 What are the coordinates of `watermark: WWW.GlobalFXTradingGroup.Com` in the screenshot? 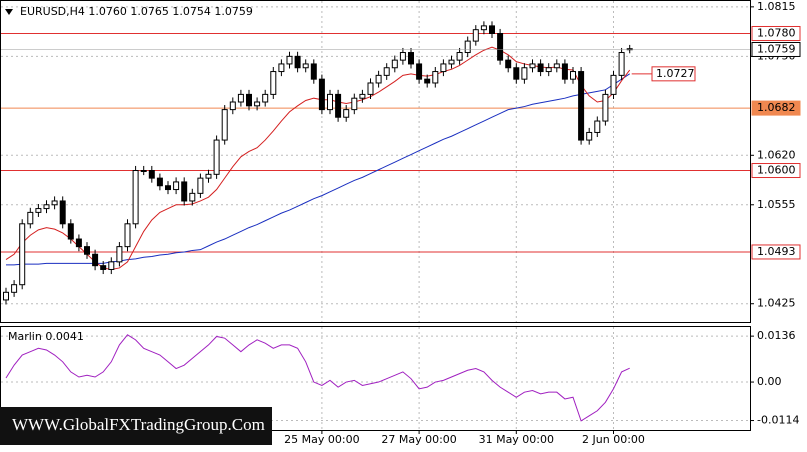 It's located at (138, 424).